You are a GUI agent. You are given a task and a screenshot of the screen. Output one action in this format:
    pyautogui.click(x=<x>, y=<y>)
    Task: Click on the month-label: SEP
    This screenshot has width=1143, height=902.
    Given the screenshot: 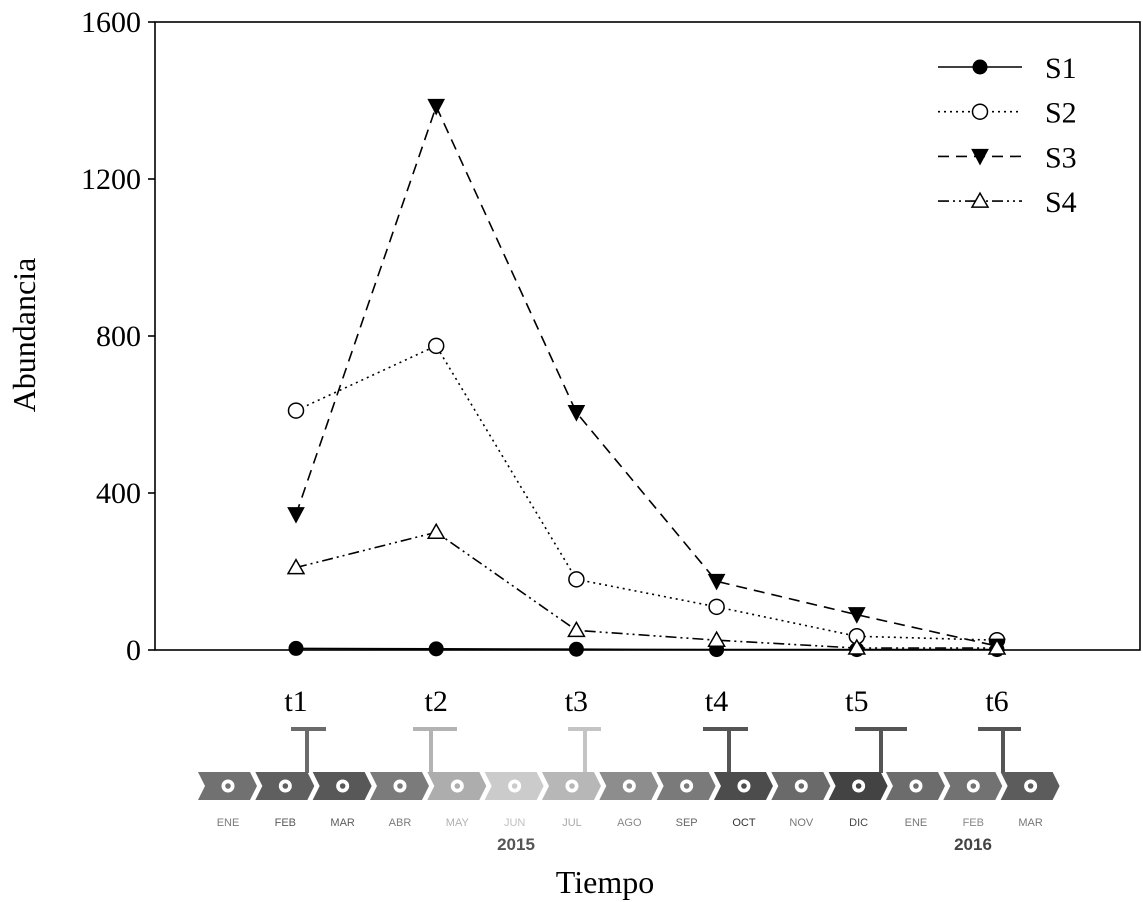 What is the action you would take?
    pyautogui.click(x=687, y=823)
    